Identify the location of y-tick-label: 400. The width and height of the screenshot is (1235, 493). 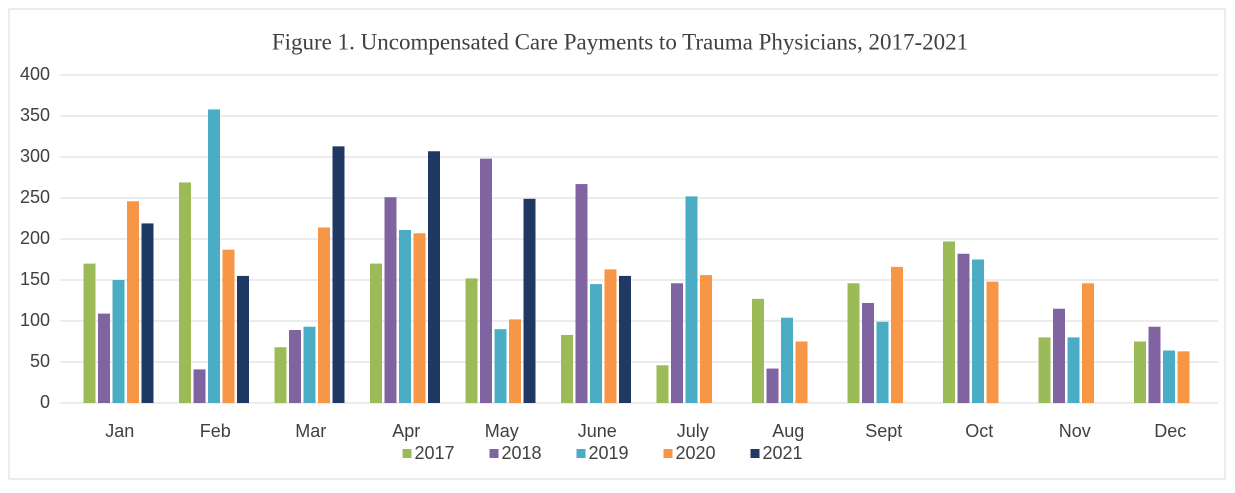
(35, 74).